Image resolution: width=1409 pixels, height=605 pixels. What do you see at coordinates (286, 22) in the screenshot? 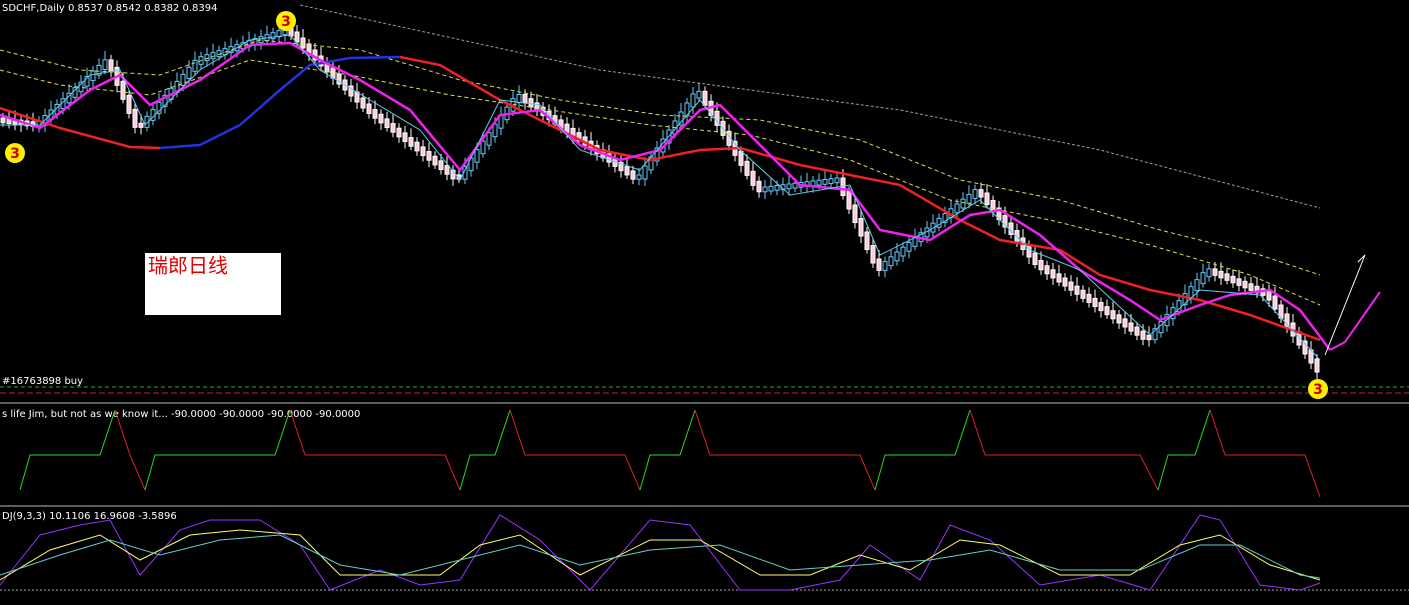
I see `wave-label: 3` at bounding box center [286, 22].